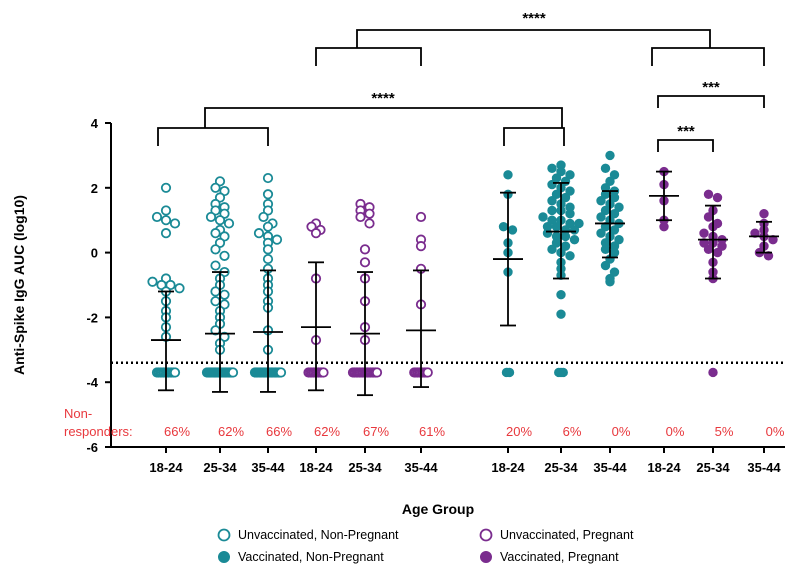 Image resolution: width=791 pixels, height=574 pixels. What do you see at coordinates (98, 431) in the screenshot?
I see `nonresponders-label-line: responders:` at bounding box center [98, 431].